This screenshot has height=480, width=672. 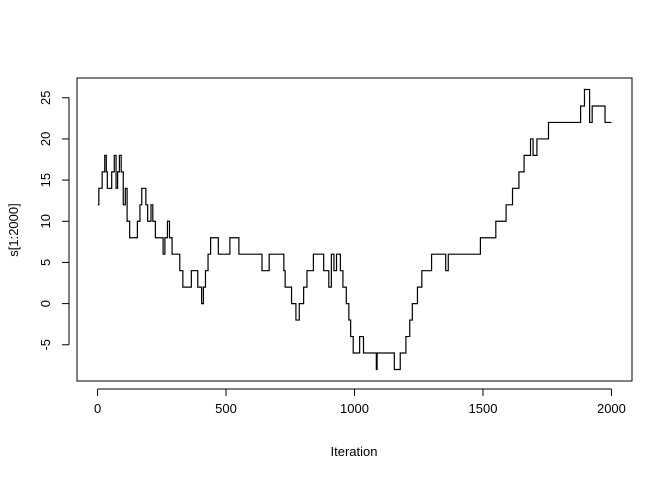 What do you see at coordinates (45, 262) in the screenshot?
I see `y-tick-label: 5` at bounding box center [45, 262].